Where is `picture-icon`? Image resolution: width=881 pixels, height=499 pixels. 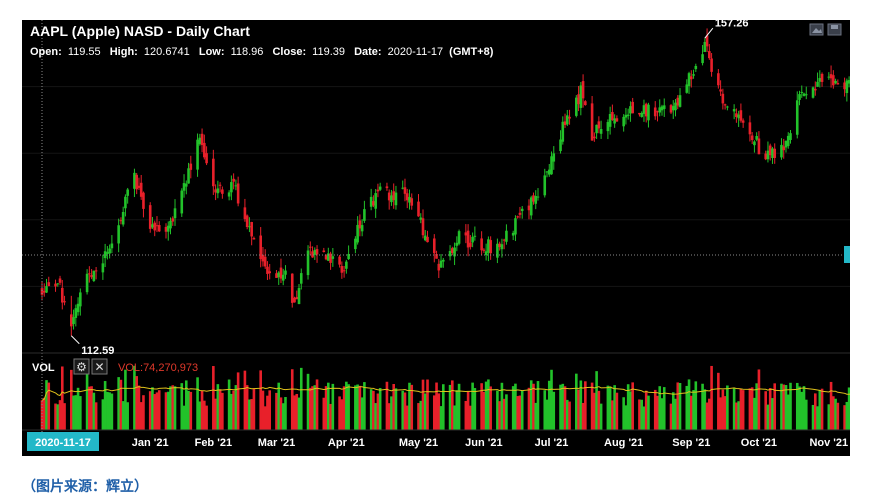
picture-icon is located at coordinates (816, 29).